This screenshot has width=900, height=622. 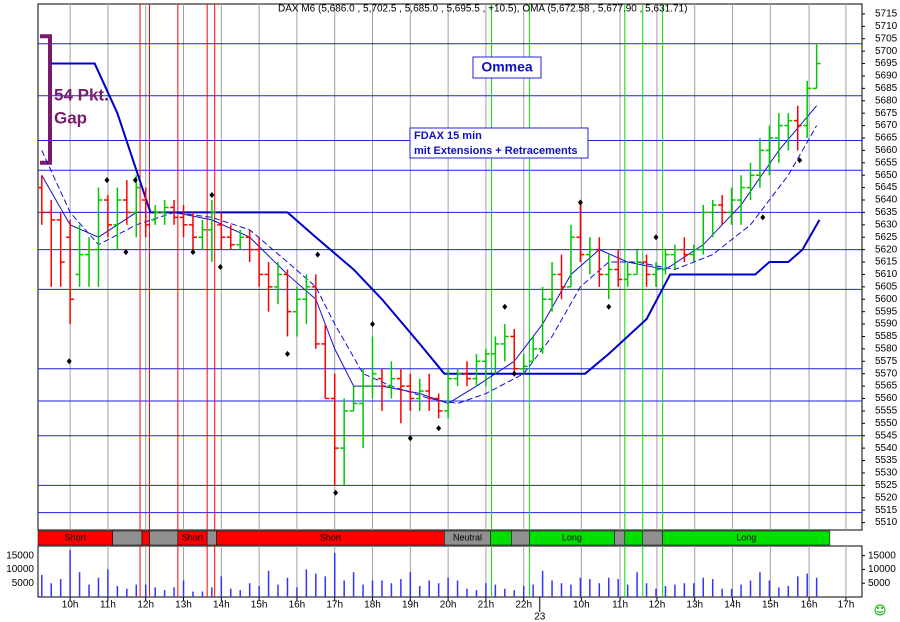 I want to click on y-tick-label: 5620, so click(x=886, y=249).